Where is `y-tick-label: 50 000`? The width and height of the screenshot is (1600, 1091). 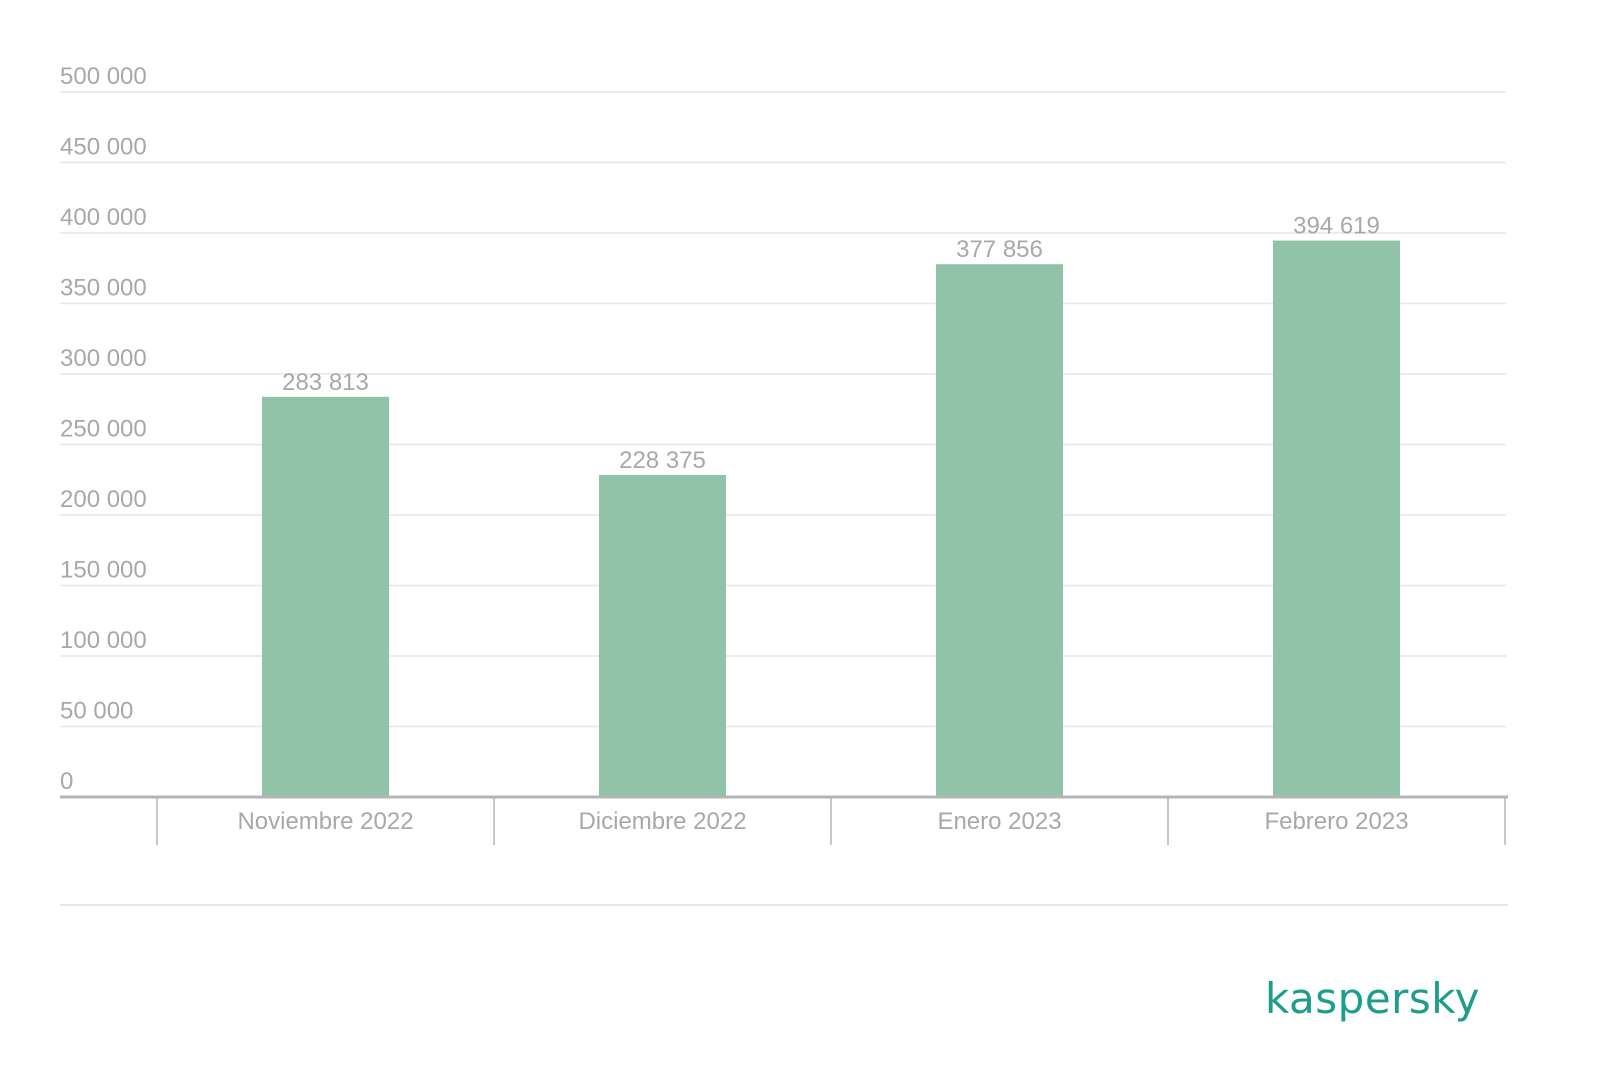
y-tick-label: 50 000 is located at coordinates (96, 711).